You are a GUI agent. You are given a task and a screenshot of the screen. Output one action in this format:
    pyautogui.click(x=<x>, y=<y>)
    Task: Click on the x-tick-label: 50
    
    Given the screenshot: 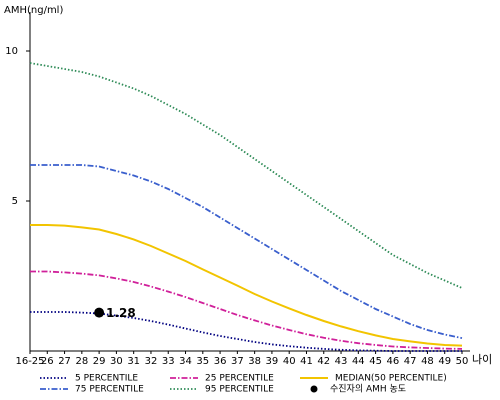 What is the action you would take?
    pyautogui.click(x=462, y=361)
    